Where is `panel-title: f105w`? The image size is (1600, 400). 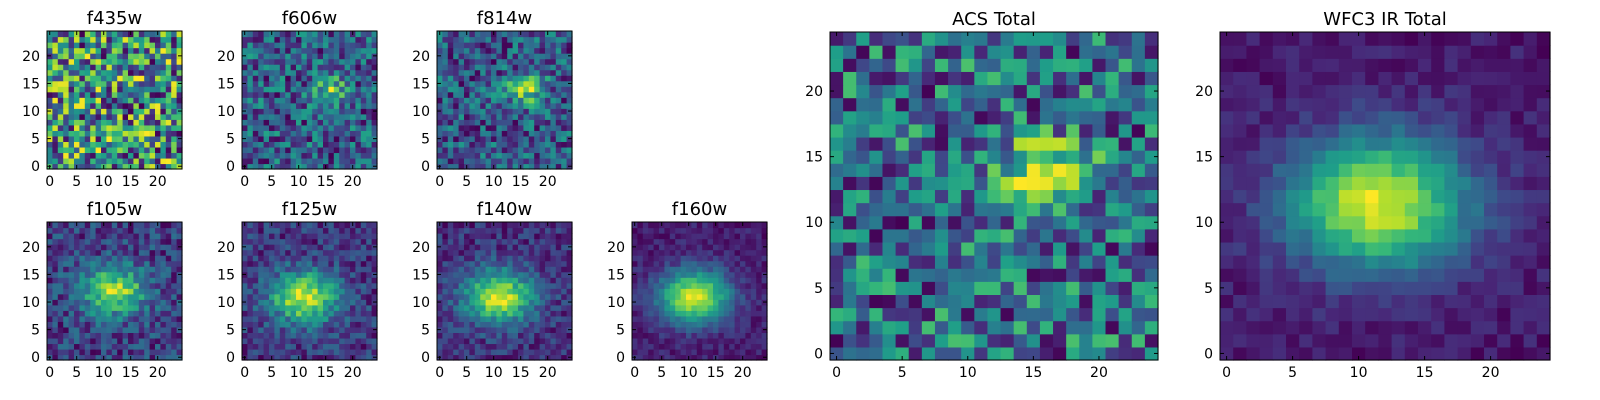
panel-title: f105w is located at coordinates (114, 209).